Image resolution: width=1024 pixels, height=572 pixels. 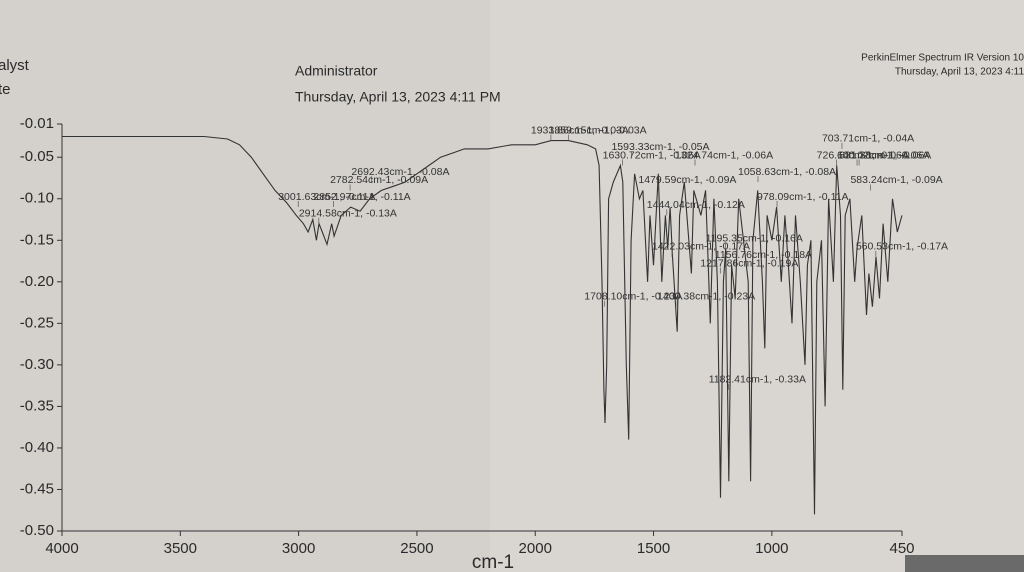 What do you see at coordinates (706, 297) in the screenshot?
I see `annotation: 1400.38cm-1, -0.23A` at bounding box center [706, 297].